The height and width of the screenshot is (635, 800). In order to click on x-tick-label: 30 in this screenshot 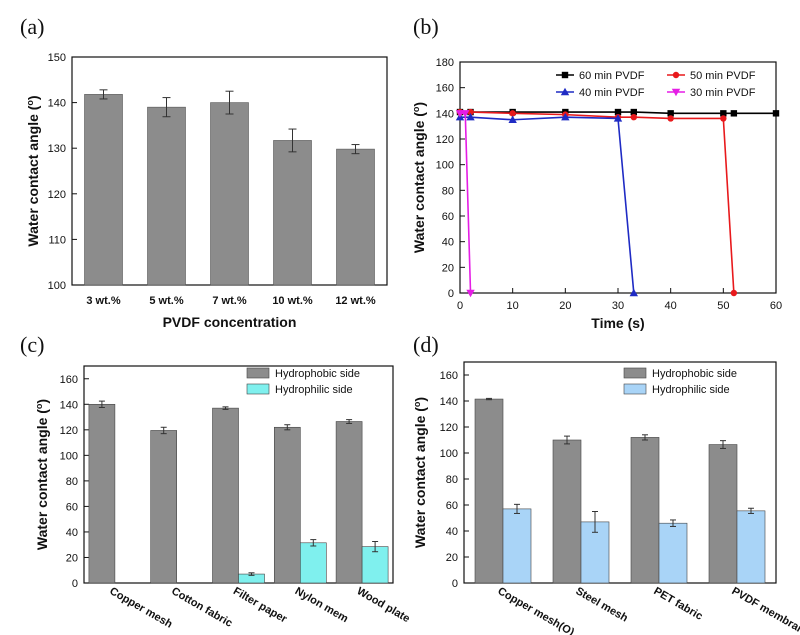, I will do `click(618, 306)`.